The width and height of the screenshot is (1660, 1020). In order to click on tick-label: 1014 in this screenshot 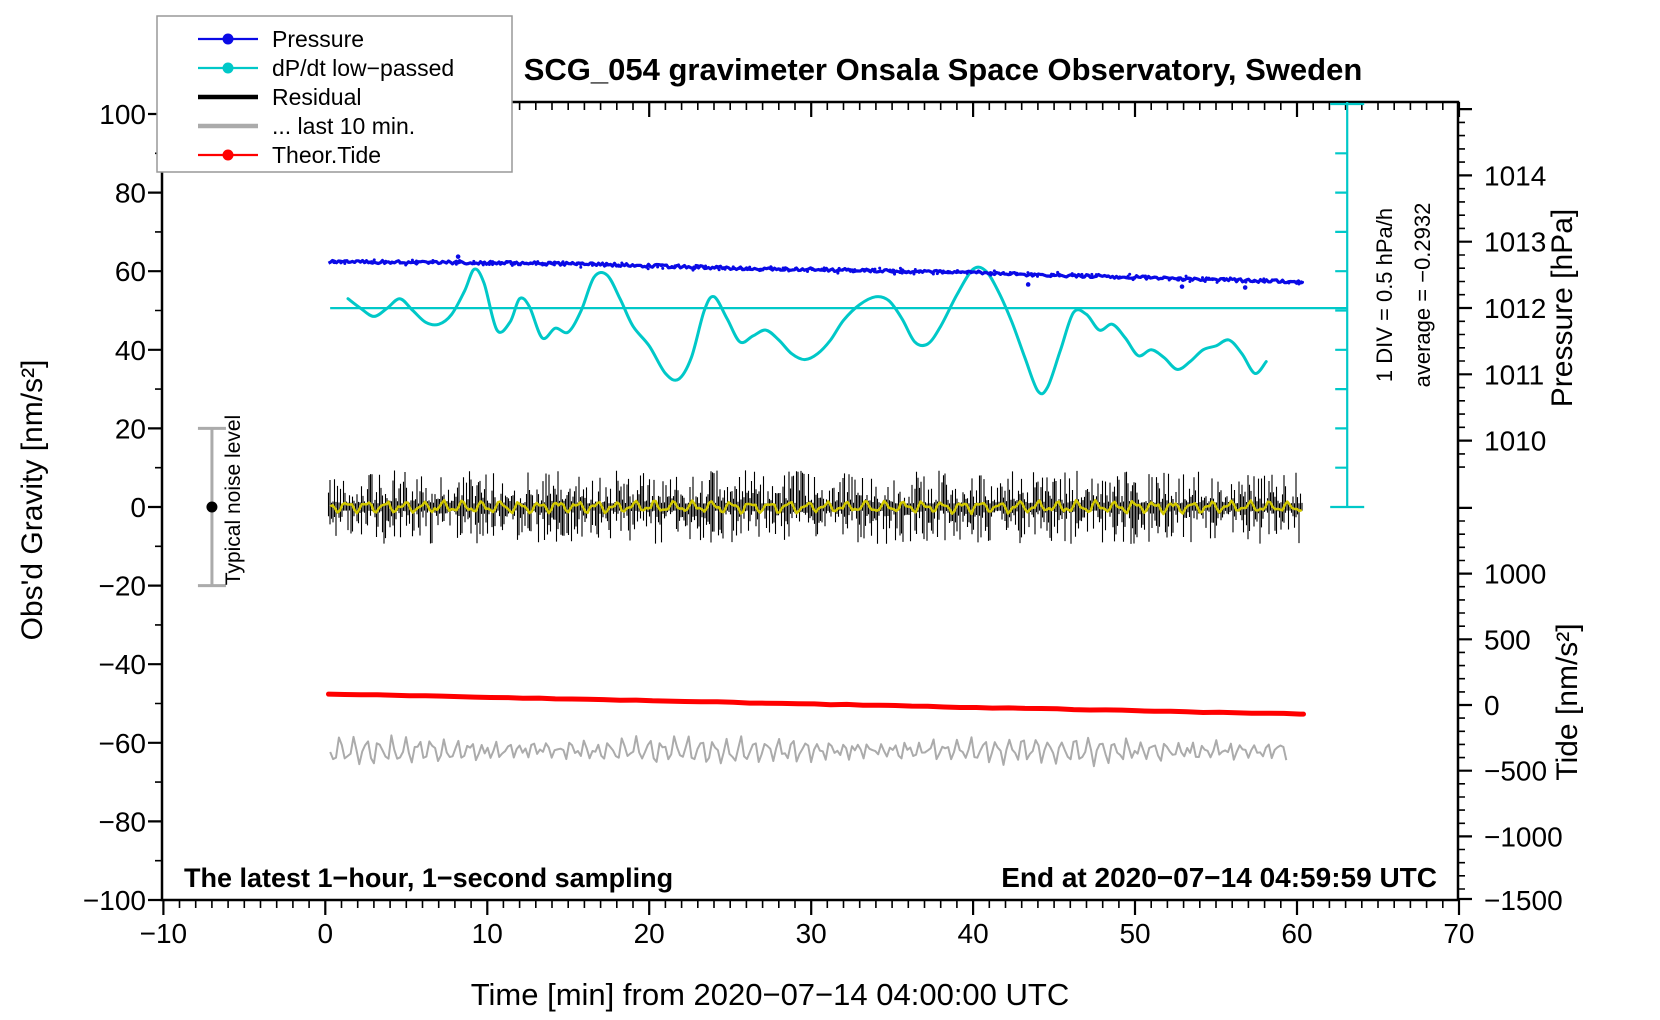, I will do `click(1515, 175)`.